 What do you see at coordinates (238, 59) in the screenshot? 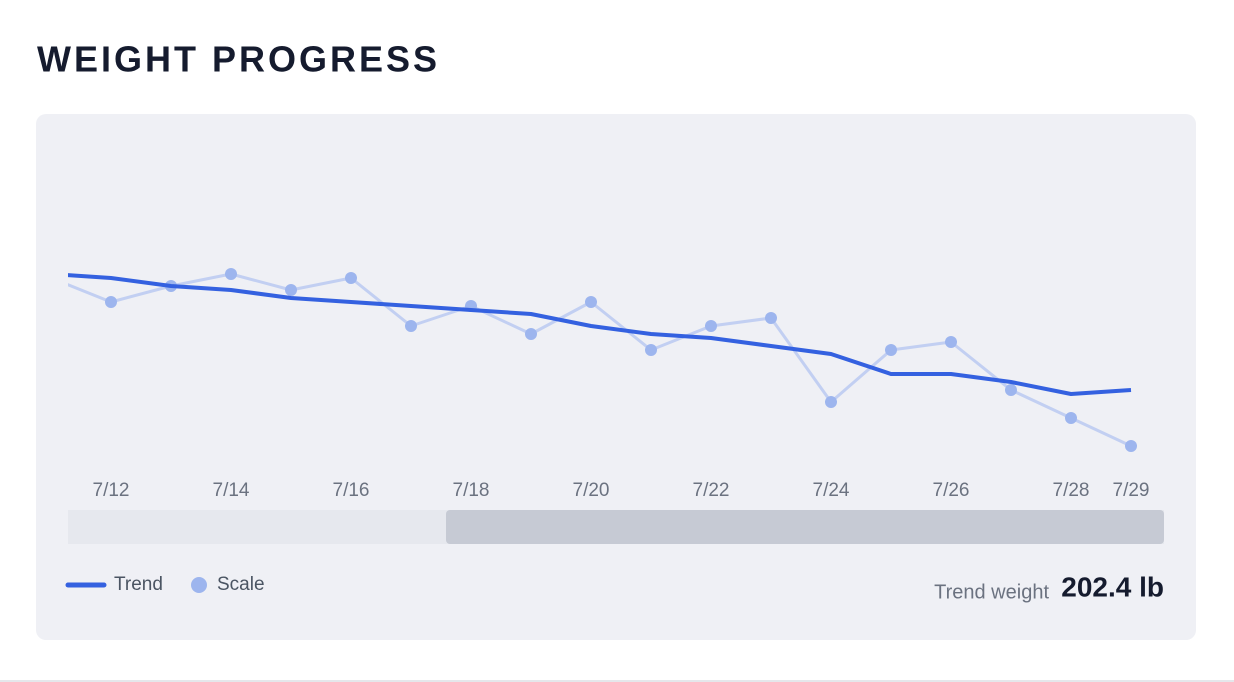
I see `page-title: WEIGHT PROGRESS` at bounding box center [238, 59].